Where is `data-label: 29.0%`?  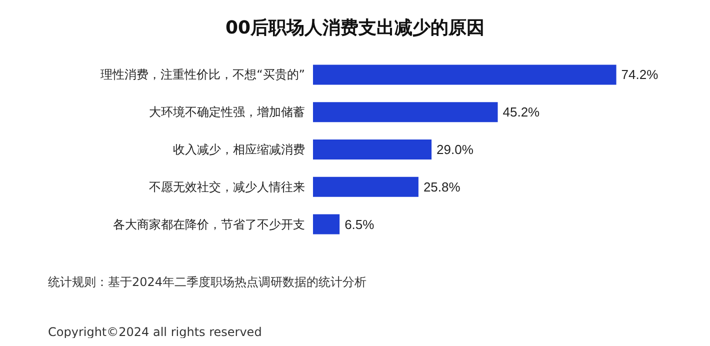
data-label: 29.0% is located at coordinates (455, 149).